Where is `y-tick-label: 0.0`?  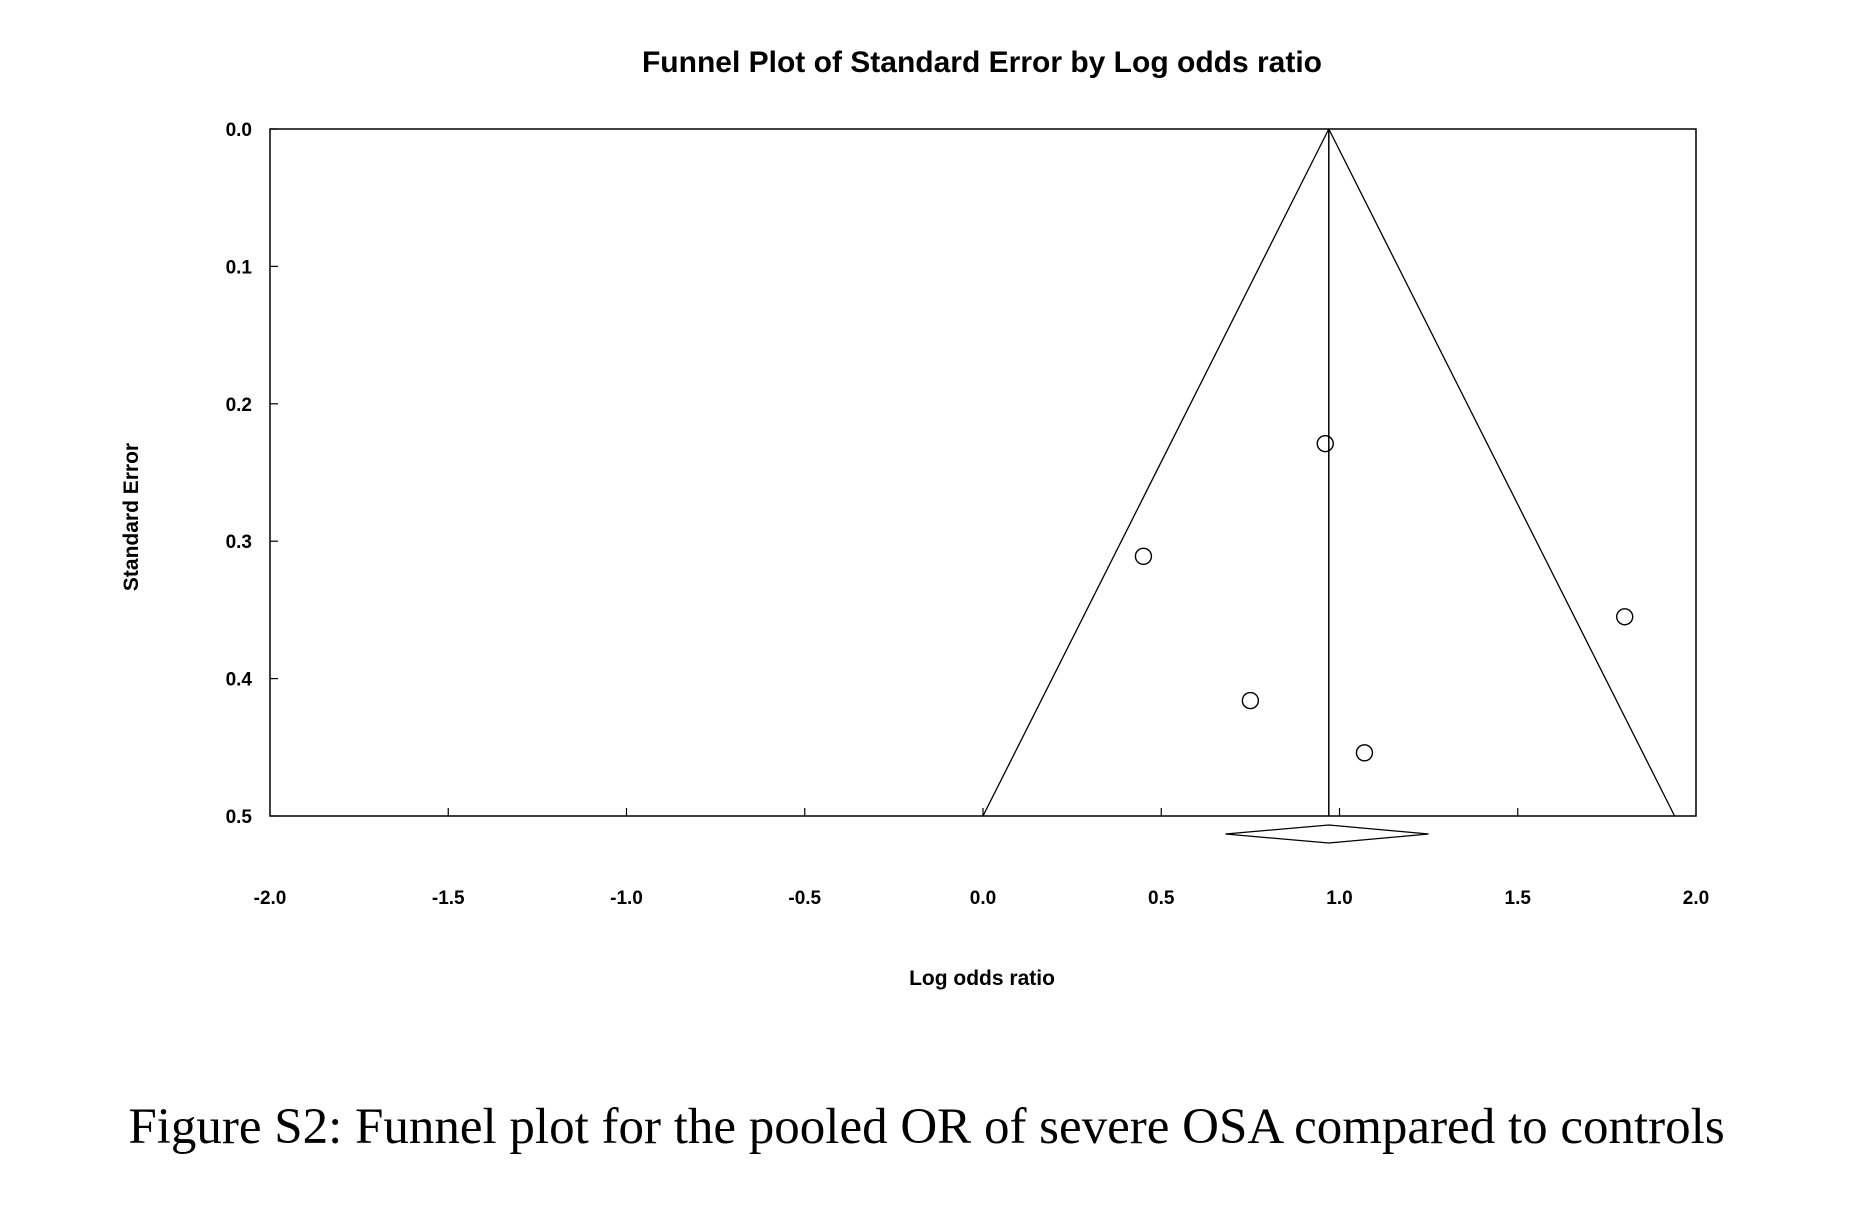
y-tick-label: 0.0 is located at coordinates (239, 130).